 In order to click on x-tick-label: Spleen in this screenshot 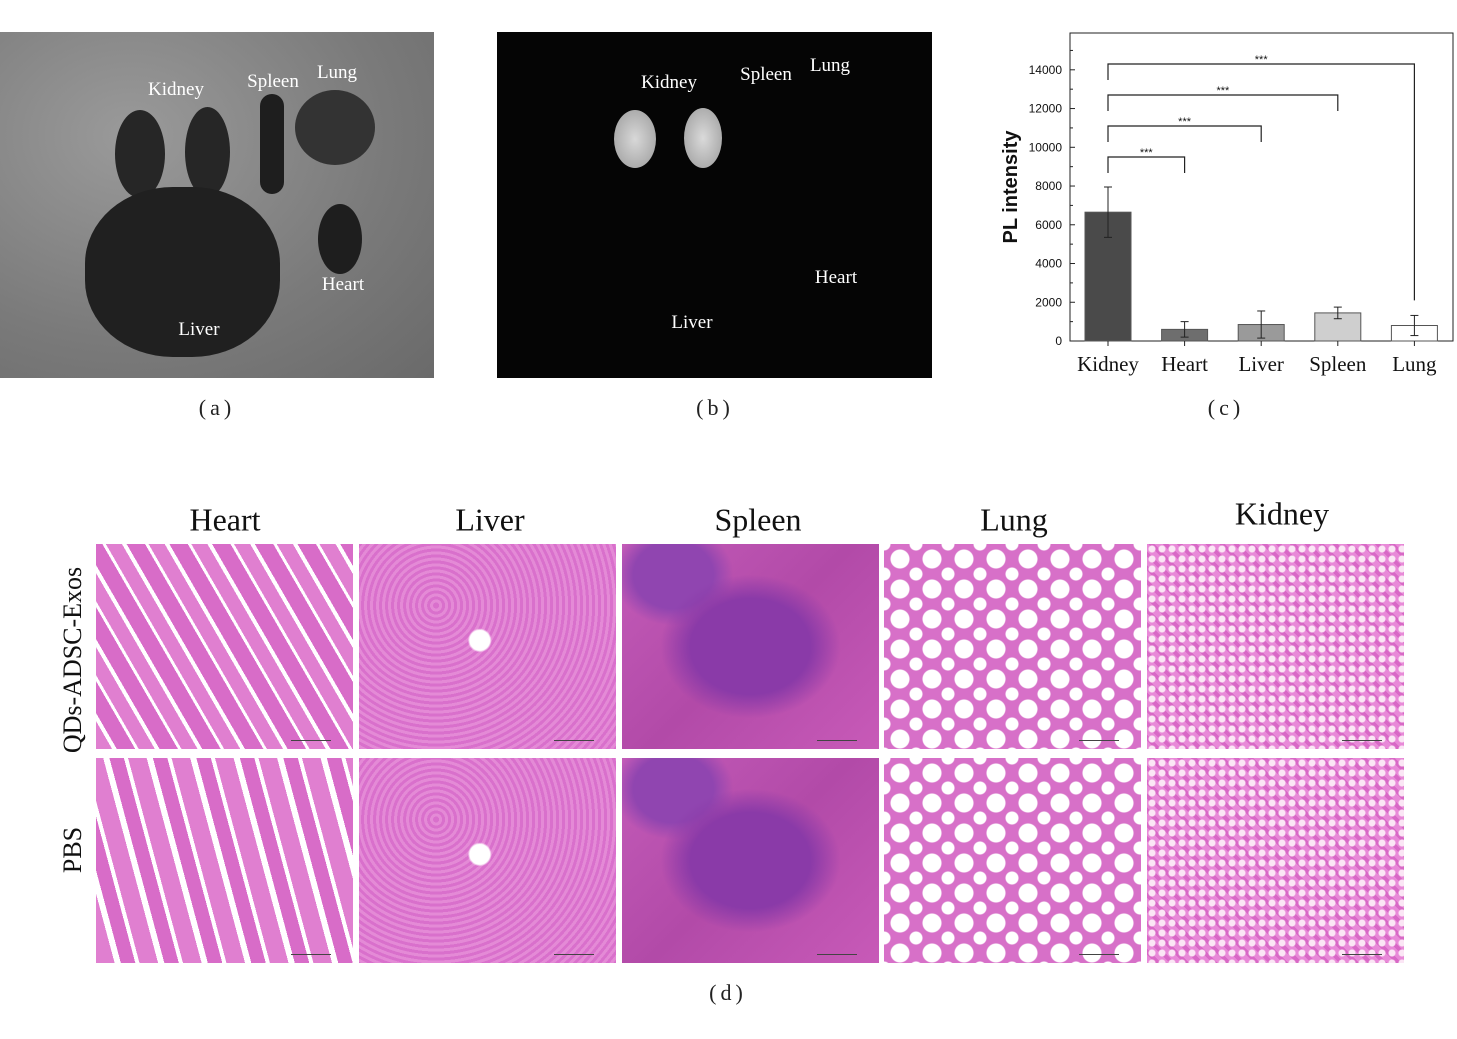, I will do `click(1338, 364)`.